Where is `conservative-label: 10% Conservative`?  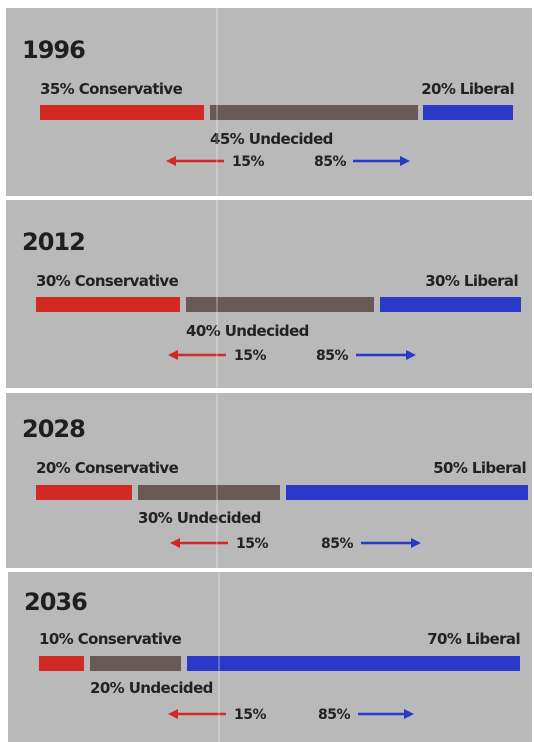 conservative-label: 10% Conservative is located at coordinates (110, 639).